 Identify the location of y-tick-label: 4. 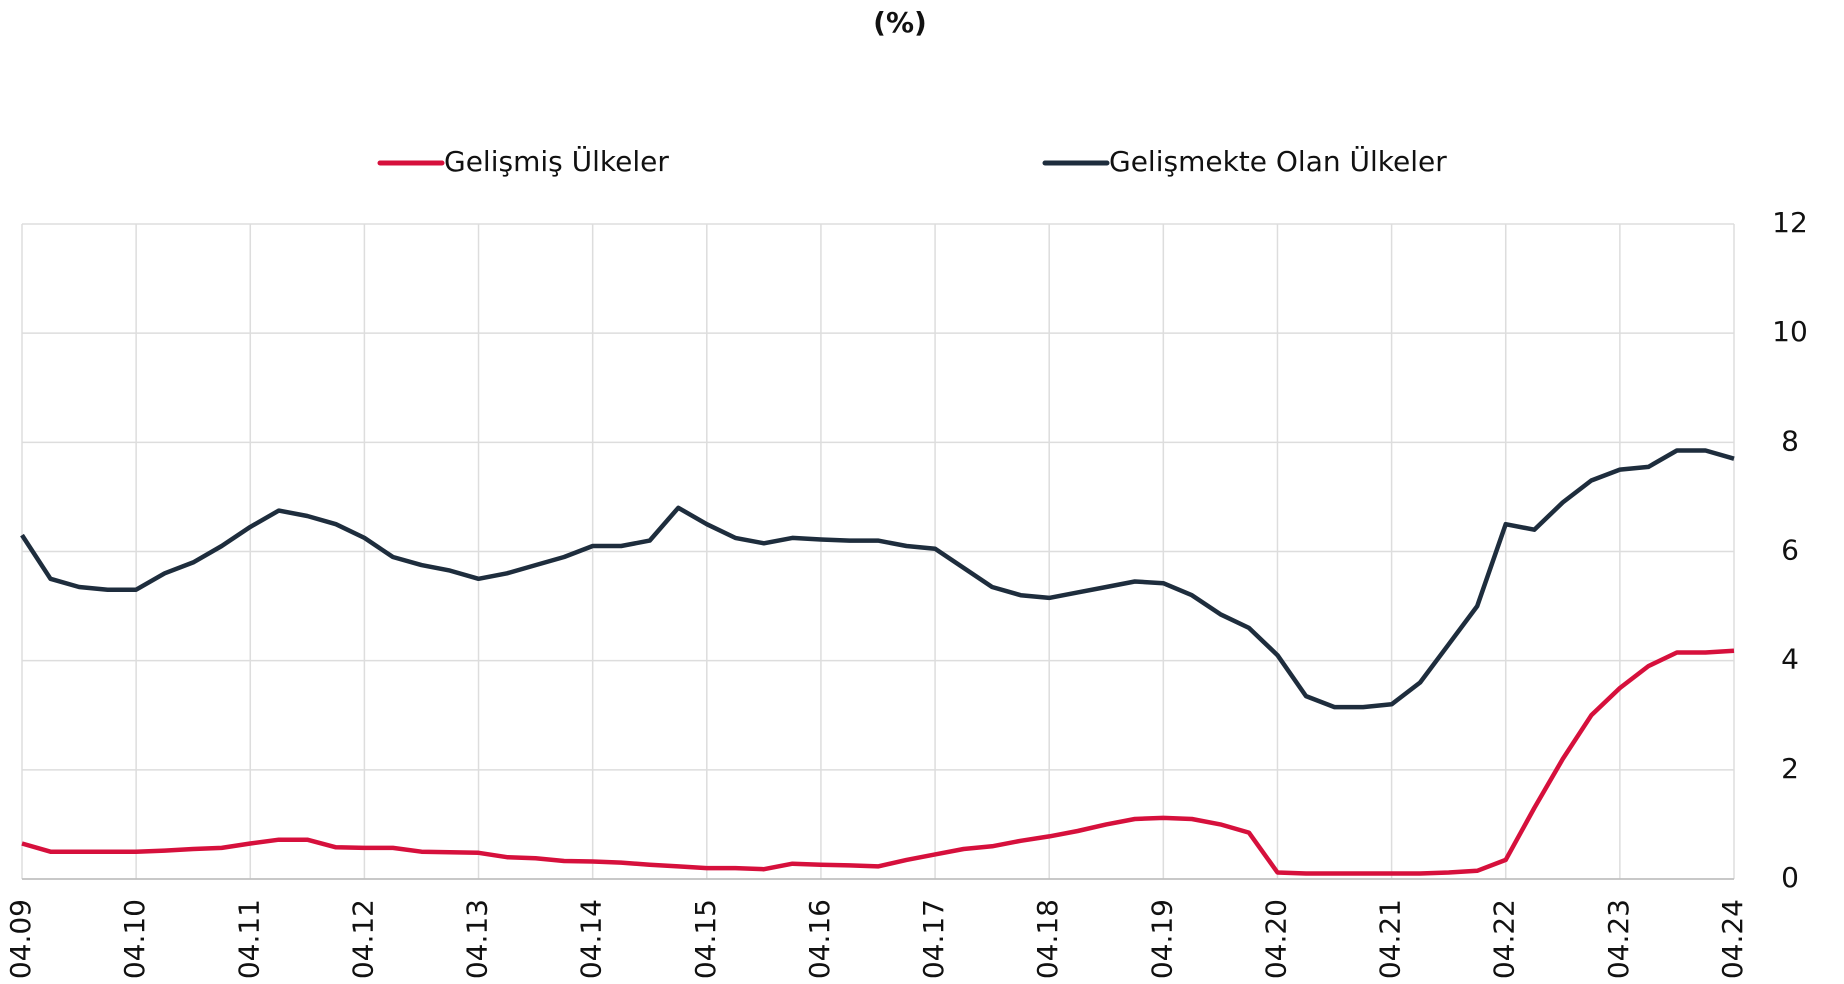
(1790, 659).